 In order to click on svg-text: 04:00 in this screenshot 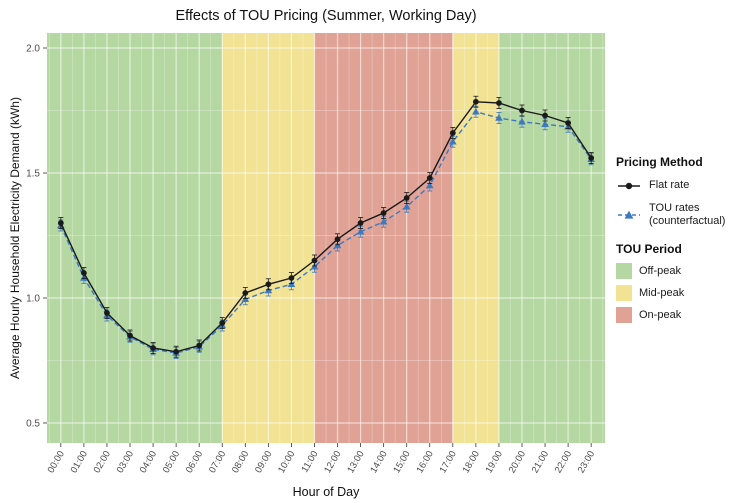, I will do `click(148, 462)`.